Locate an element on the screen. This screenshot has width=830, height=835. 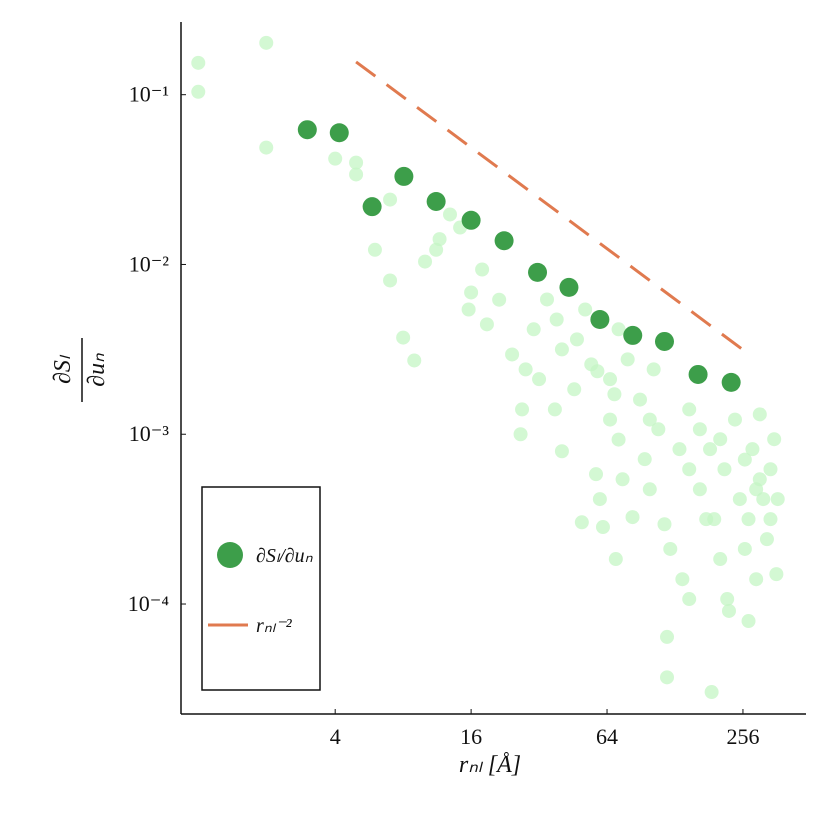
legend-box is located at coordinates (261, 588).